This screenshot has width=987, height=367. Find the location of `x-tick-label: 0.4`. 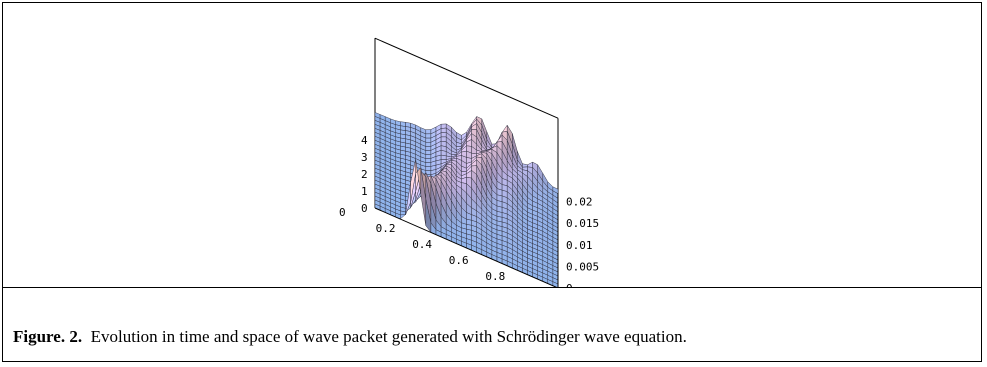

x-tick-label: 0.4 is located at coordinates (422, 244).